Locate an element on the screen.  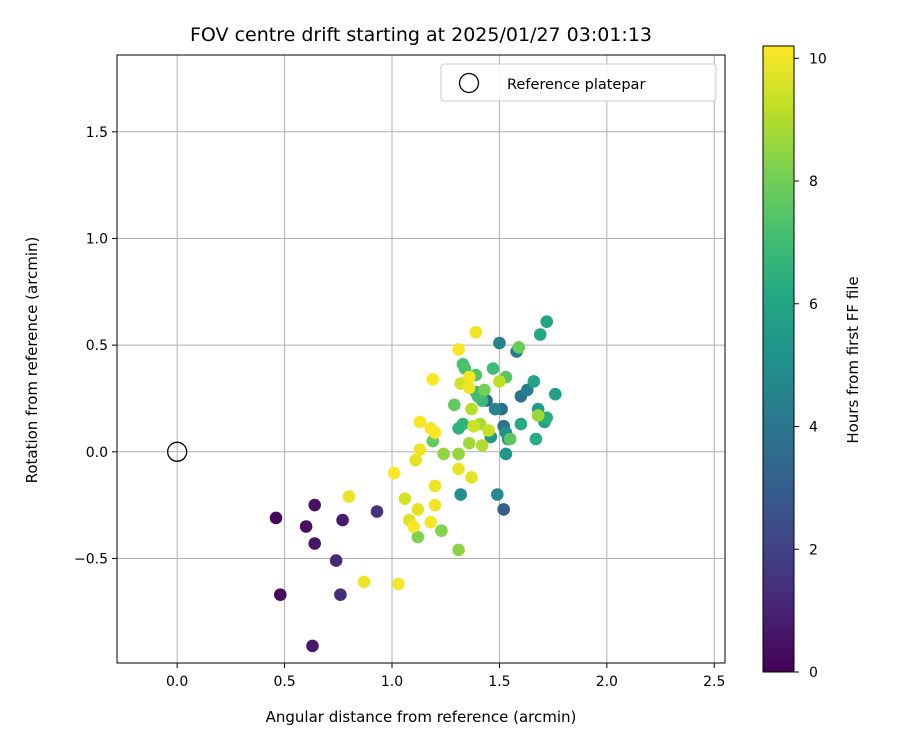
x-tick-label: 2.5 is located at coordinates (714, 682).